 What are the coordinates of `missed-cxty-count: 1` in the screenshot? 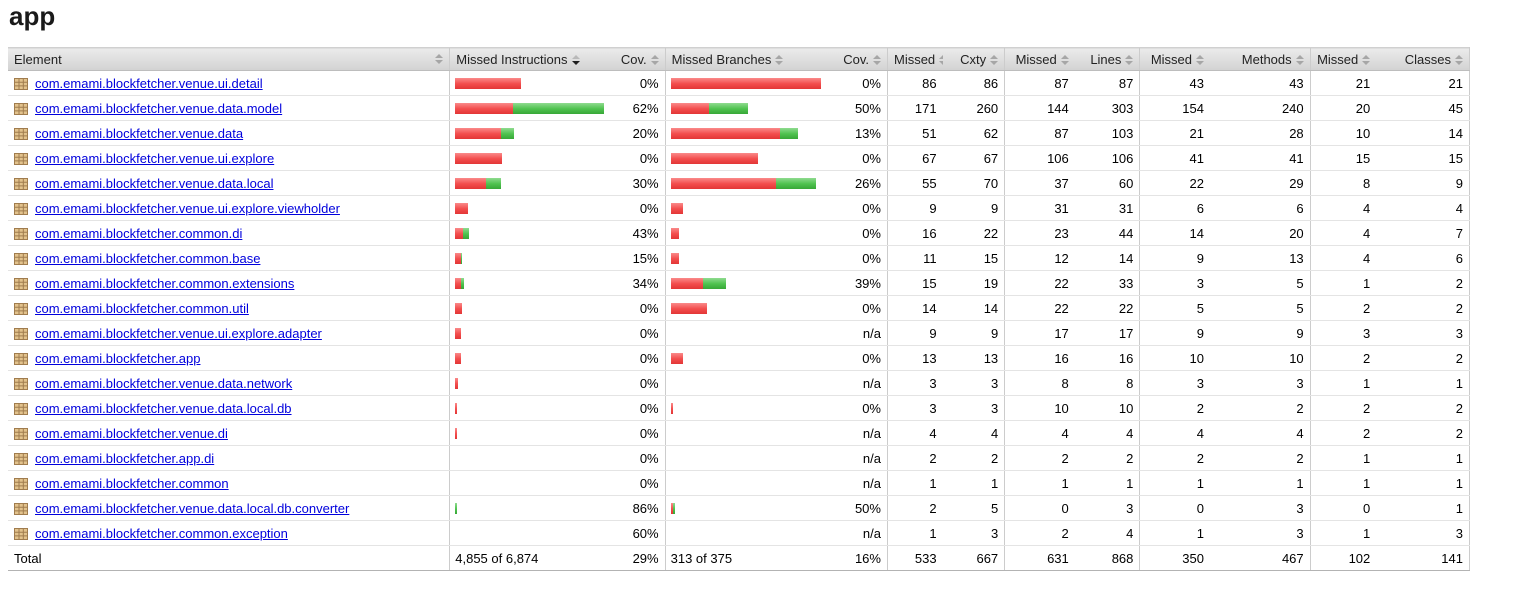 It's located at (914, 533).